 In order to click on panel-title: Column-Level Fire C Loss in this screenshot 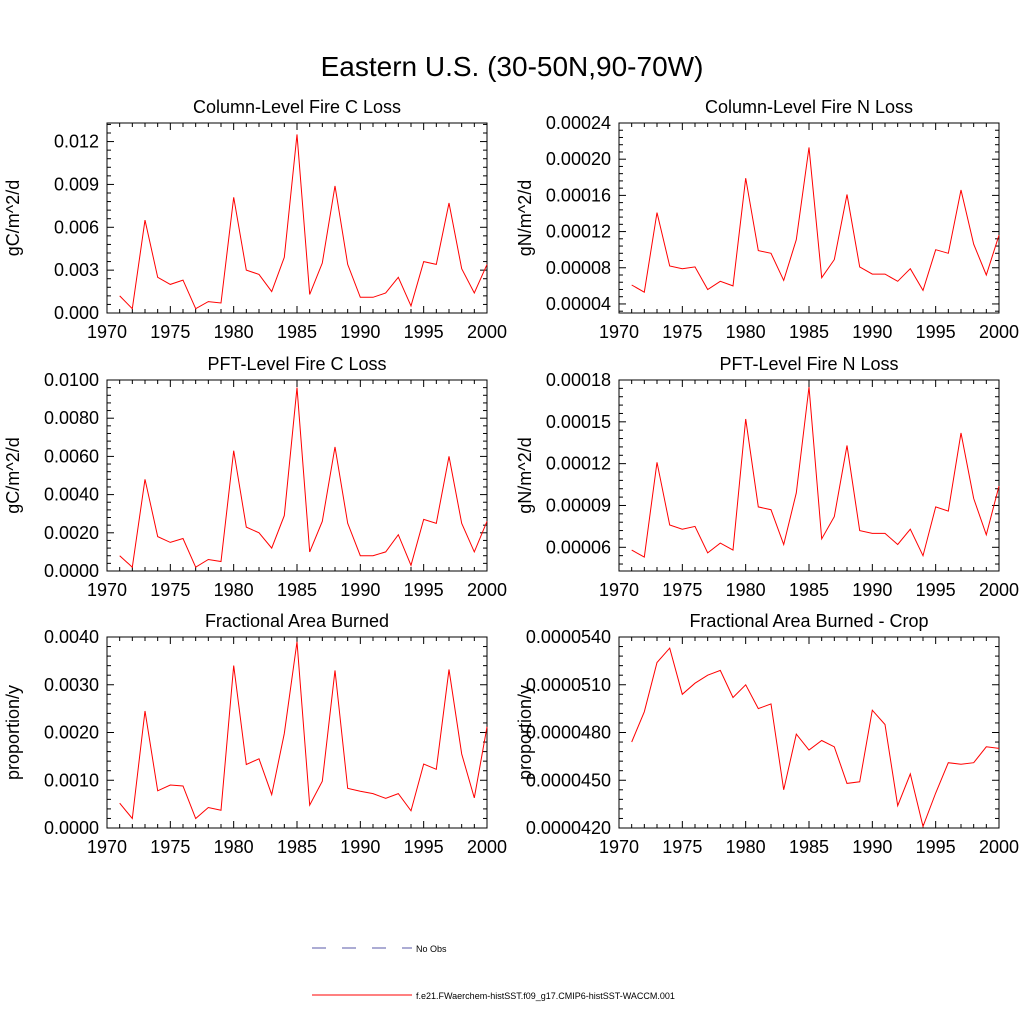, I will do `click(297, 107)`.